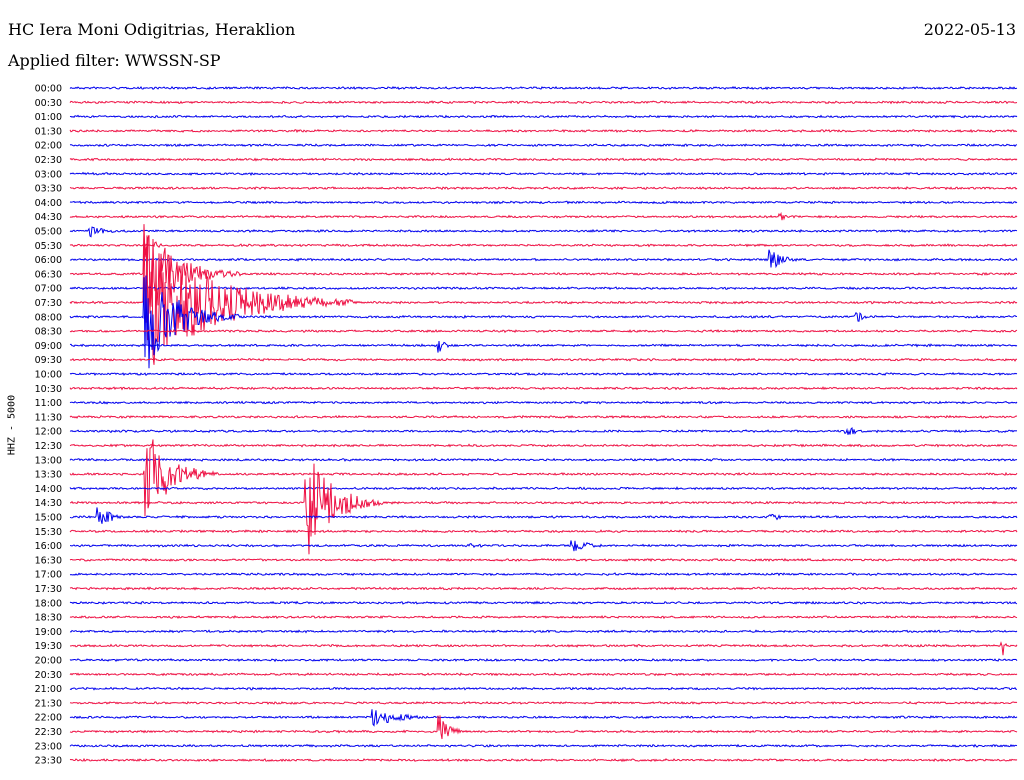  I want to click on row-time-label: 04:30, so click(48, 217).